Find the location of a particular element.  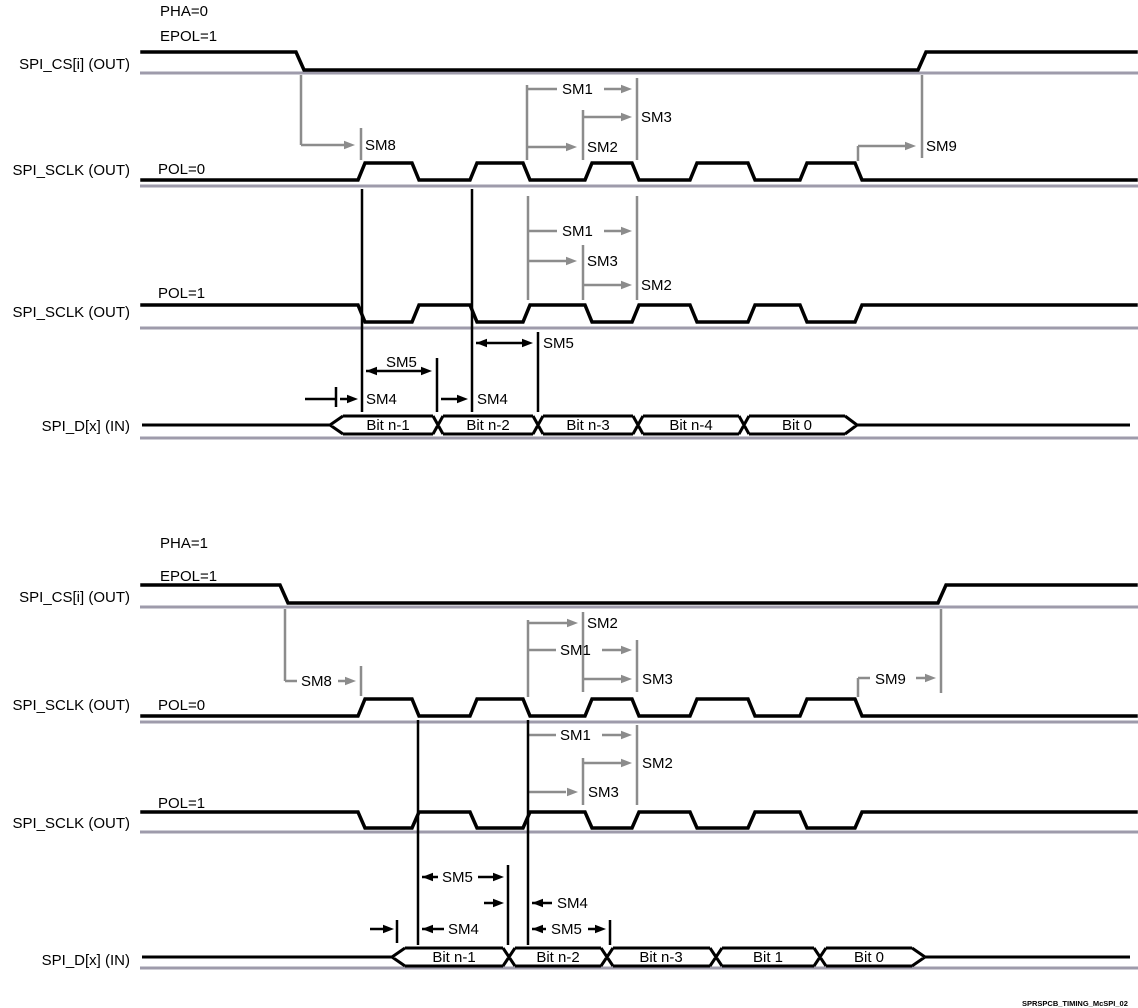

sm1-sm2-sm3-pol1-dimensions: SM1 SM2 SM3 is located at coordinates (600, 765).